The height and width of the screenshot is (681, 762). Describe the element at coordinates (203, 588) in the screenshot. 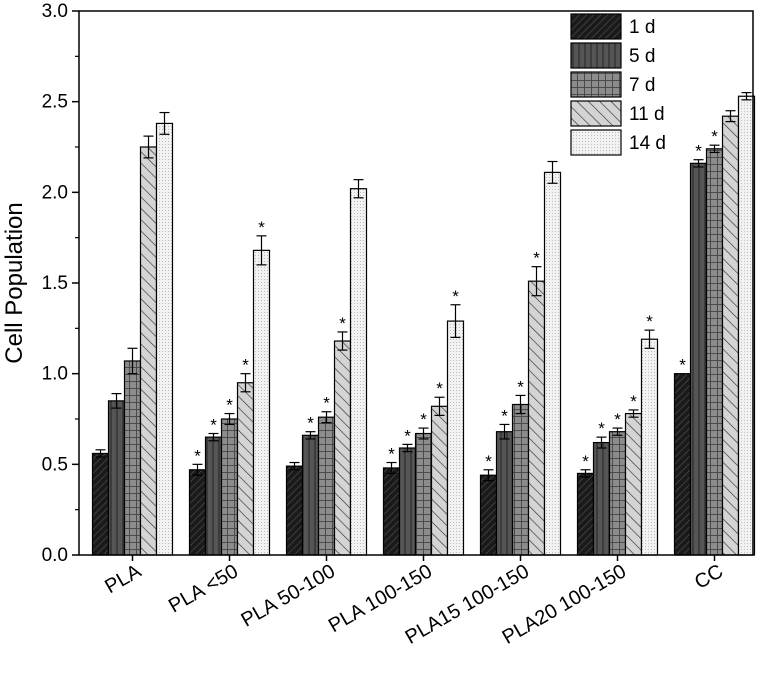

I see `x-category-label: PLA <50` at that location.